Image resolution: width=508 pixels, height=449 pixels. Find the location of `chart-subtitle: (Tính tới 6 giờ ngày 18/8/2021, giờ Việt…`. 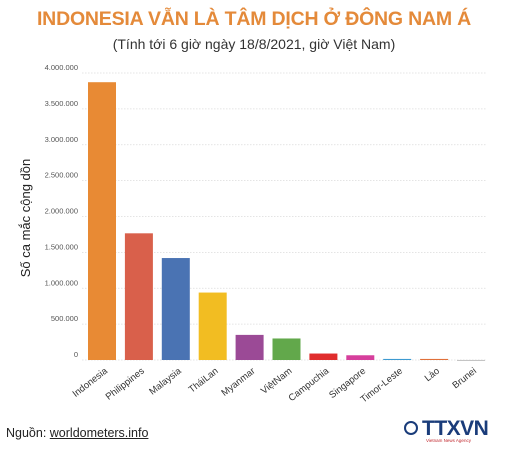

chart-subtitle: (Tính tới 6 giờ ngày 18/8/2021, giờ Việt… is located at coordinates (254, 44).